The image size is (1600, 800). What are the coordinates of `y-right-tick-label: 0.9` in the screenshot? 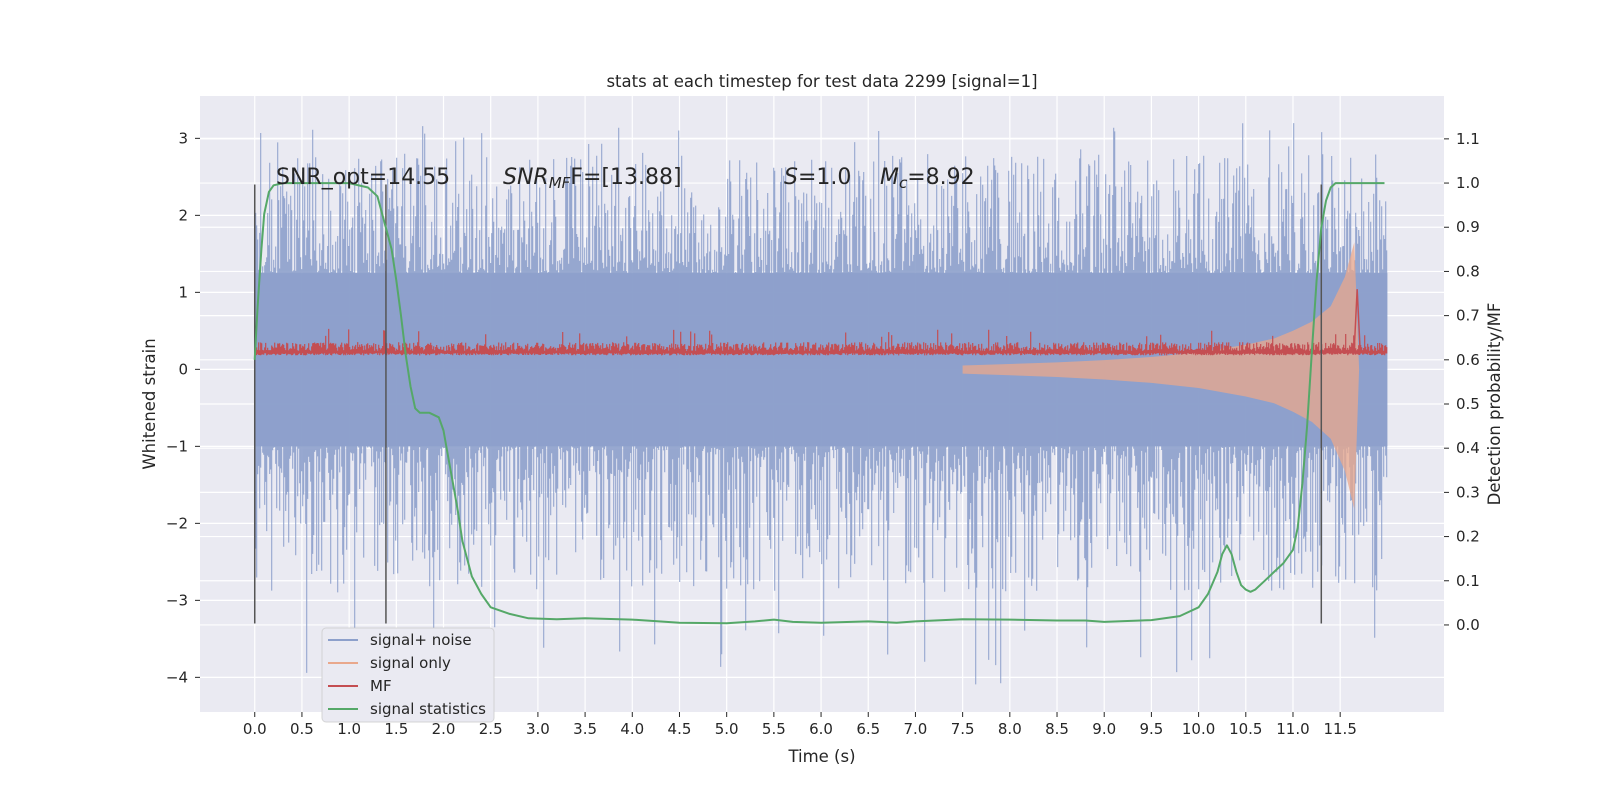 It's located at (1468, 227).